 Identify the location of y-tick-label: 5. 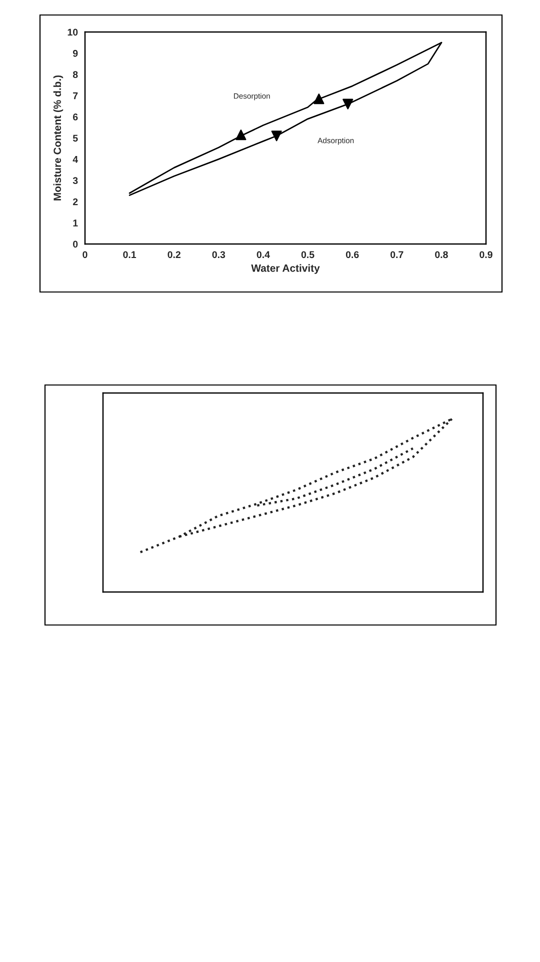
(75, 138).